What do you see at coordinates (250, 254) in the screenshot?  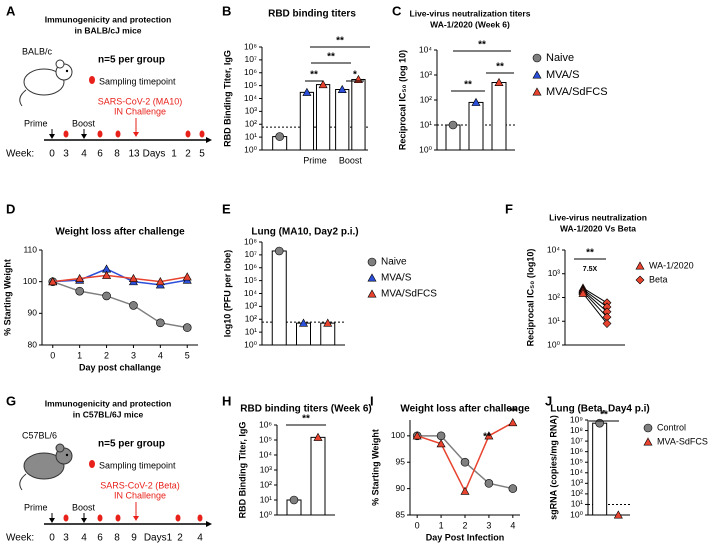 I see `y-tick-label: 10⁷` at bounding box center [250, 254].